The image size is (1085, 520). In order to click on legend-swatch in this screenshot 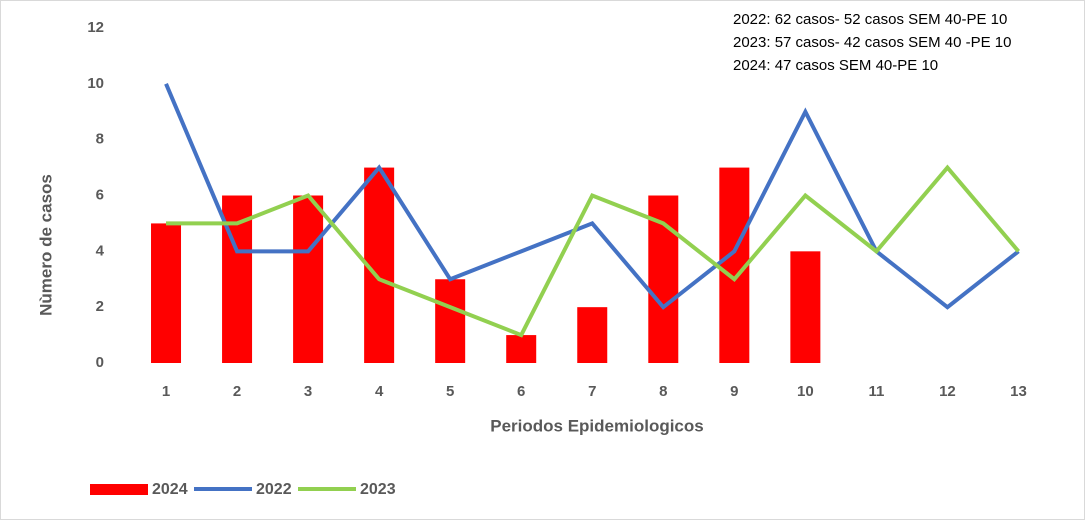, I will do `click(119, 489)`.